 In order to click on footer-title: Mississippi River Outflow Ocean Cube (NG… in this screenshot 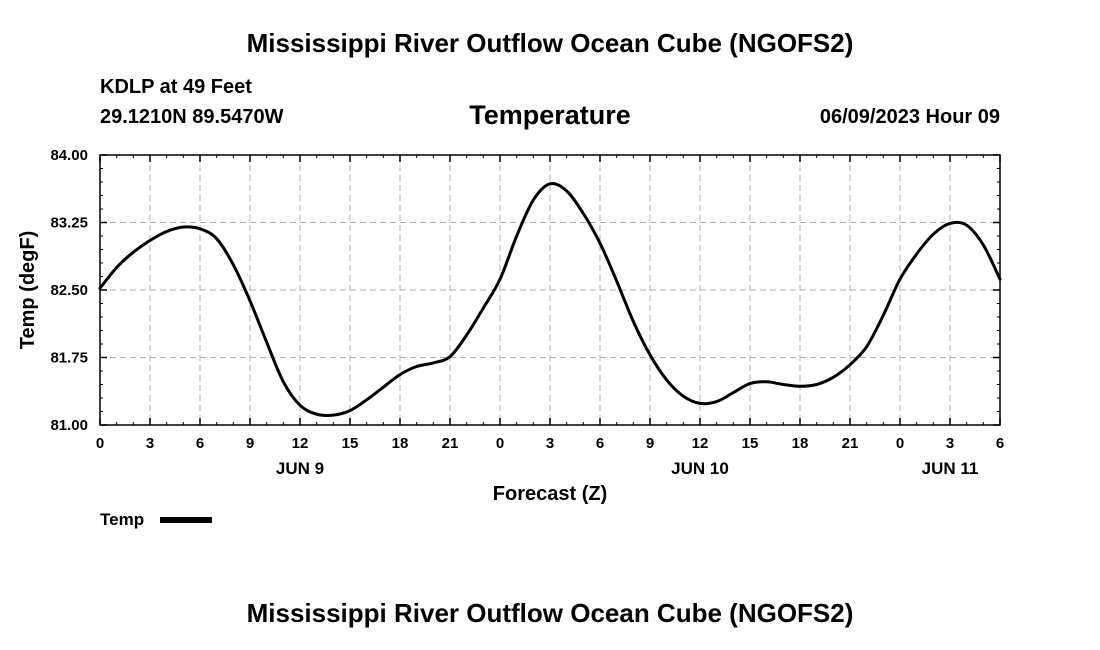, I will do `click(550, 613)`.